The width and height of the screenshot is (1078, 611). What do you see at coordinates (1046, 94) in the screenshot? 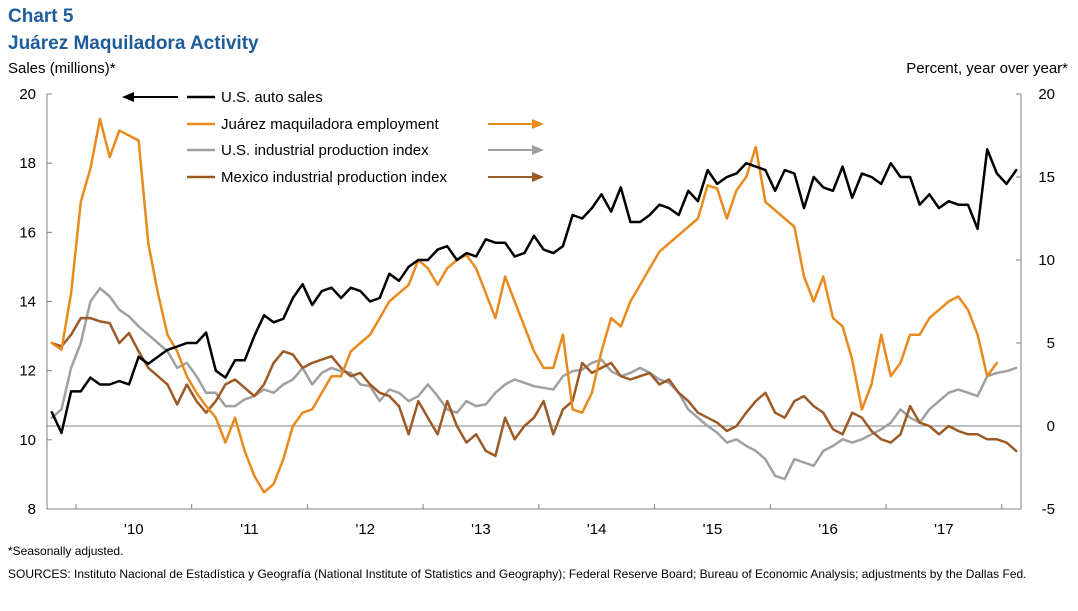
I see `right-tick-label: 20` at bounding box center [1046, 94].